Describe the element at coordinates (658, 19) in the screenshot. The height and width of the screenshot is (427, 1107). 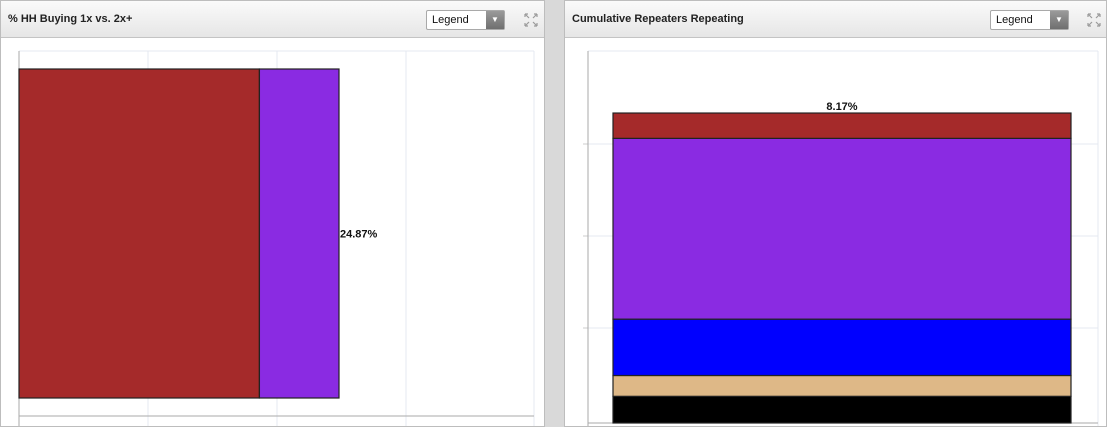
I see `panel-title: Cumulative Repeaters Repeating` at that location.